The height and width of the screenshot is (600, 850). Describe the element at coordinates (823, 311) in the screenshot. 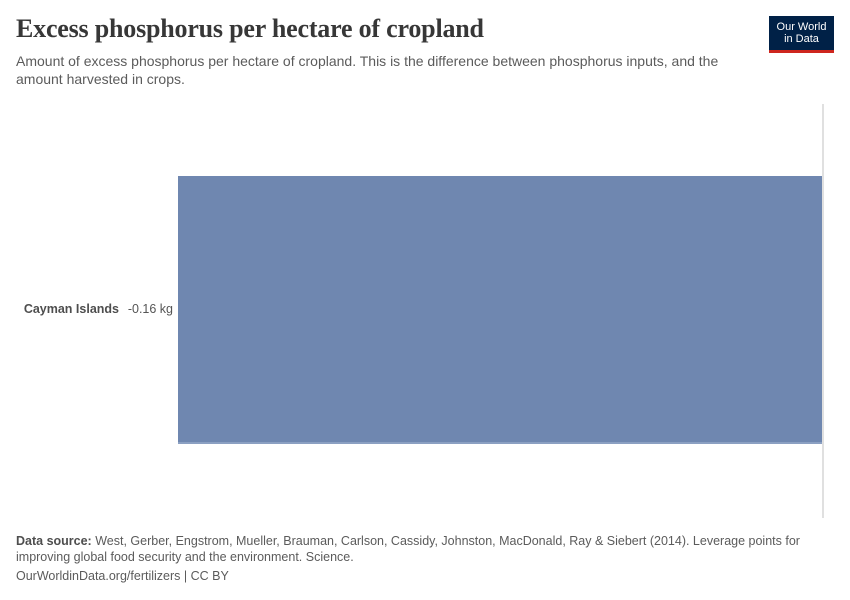

I see `zero-axis-line` at that location.